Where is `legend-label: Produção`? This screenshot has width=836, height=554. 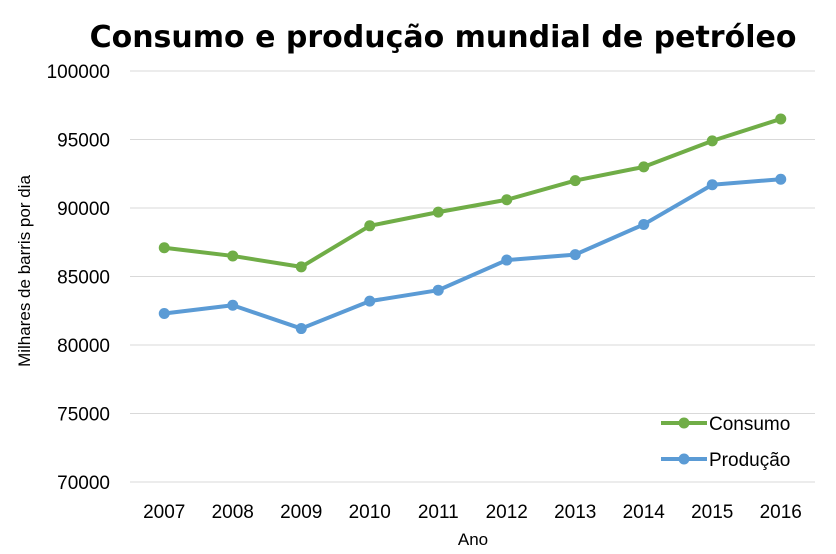 legend-label: Produção is located at coordinates (749, 460).